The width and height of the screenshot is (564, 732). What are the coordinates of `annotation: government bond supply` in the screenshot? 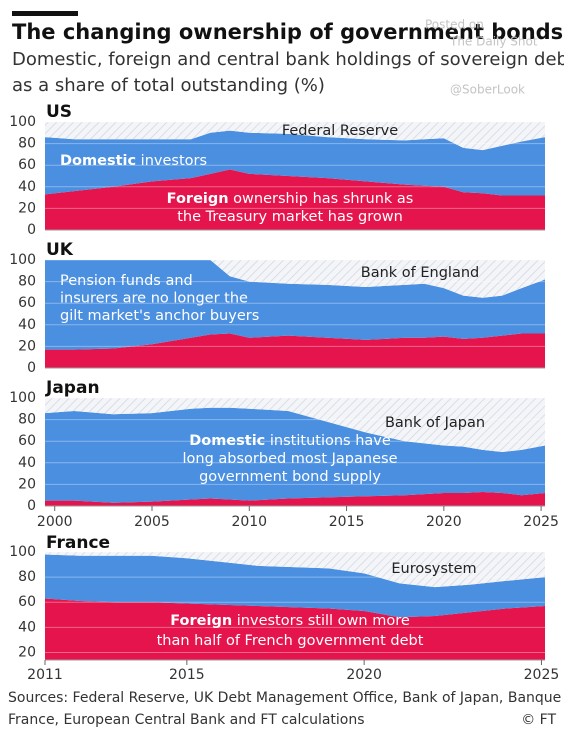 It's located at (290, 477).